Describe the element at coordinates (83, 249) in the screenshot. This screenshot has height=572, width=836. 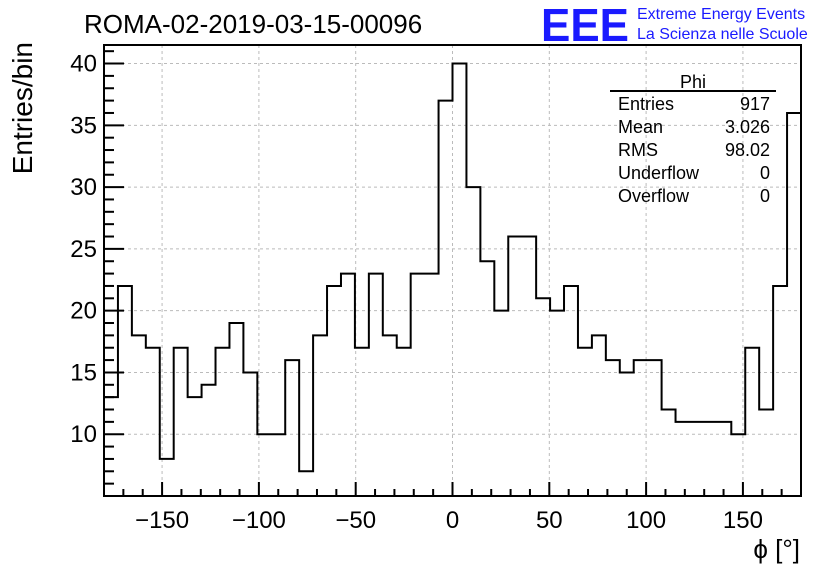
I see `y-tick-label: 25` at that location.